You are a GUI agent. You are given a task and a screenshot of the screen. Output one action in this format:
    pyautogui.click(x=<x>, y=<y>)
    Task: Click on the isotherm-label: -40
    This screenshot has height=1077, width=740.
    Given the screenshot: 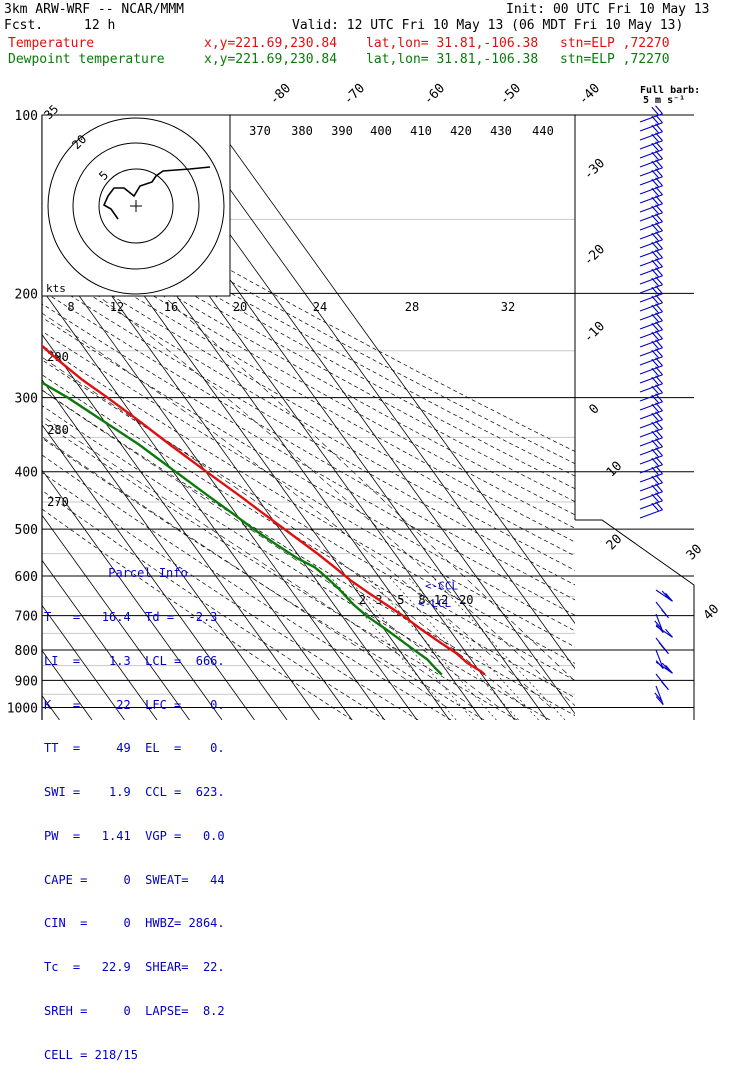 What is the action you would take?
    pyautogui.click(x=589, y=94)
    